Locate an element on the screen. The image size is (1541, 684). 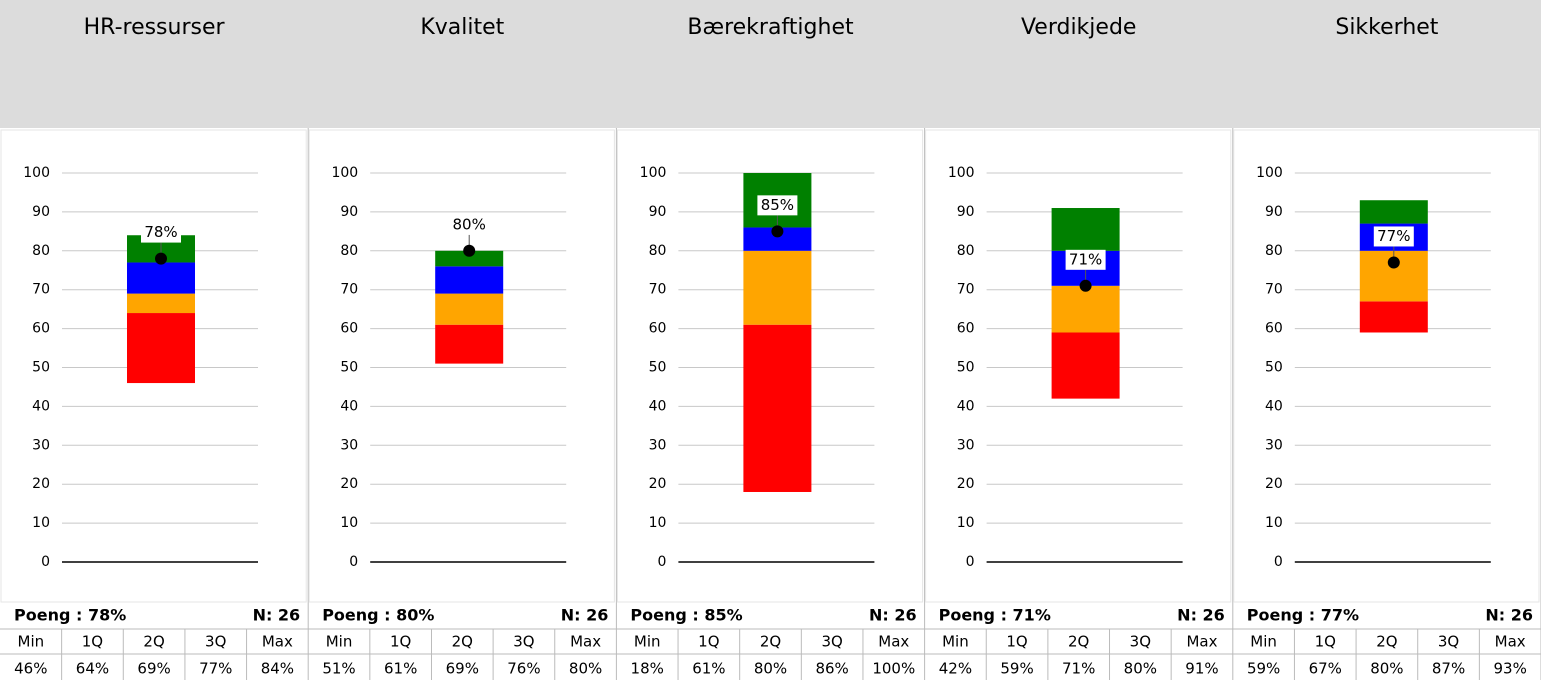
panel-title: Sikkerhet is located at coordinates (1386, 27).